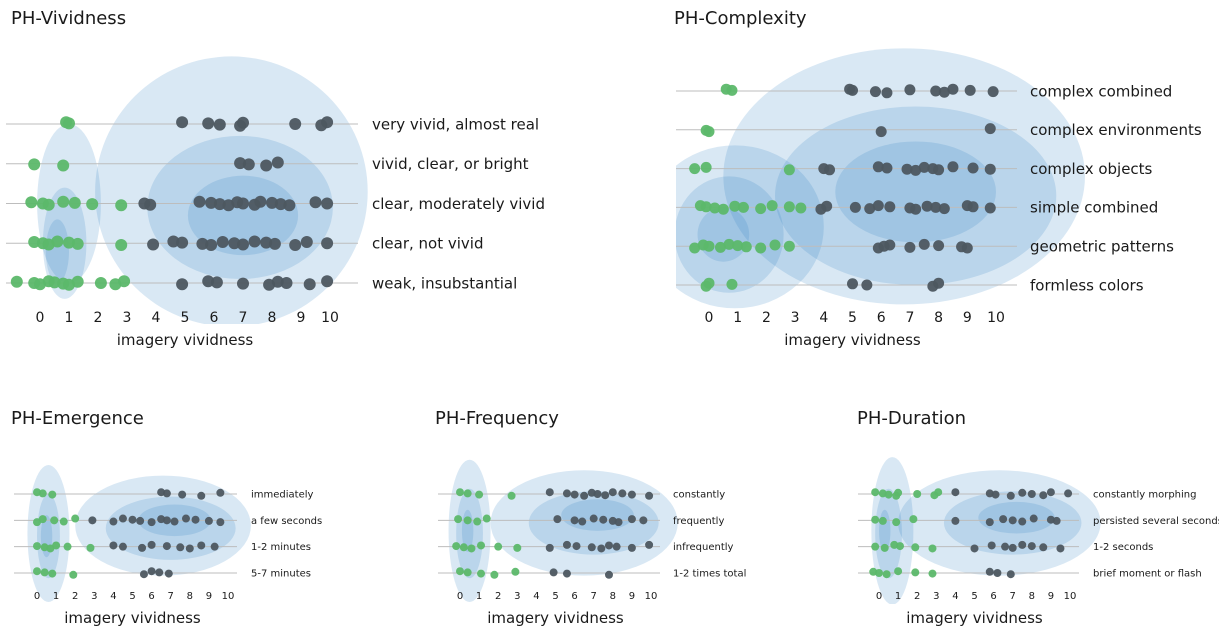 The width and height of the screenshot is (1219, 627). What do you see at coordinates (1087, 285) in the screenshot?
I see `category-label: formless colors` at bounding box center [1087, 285].